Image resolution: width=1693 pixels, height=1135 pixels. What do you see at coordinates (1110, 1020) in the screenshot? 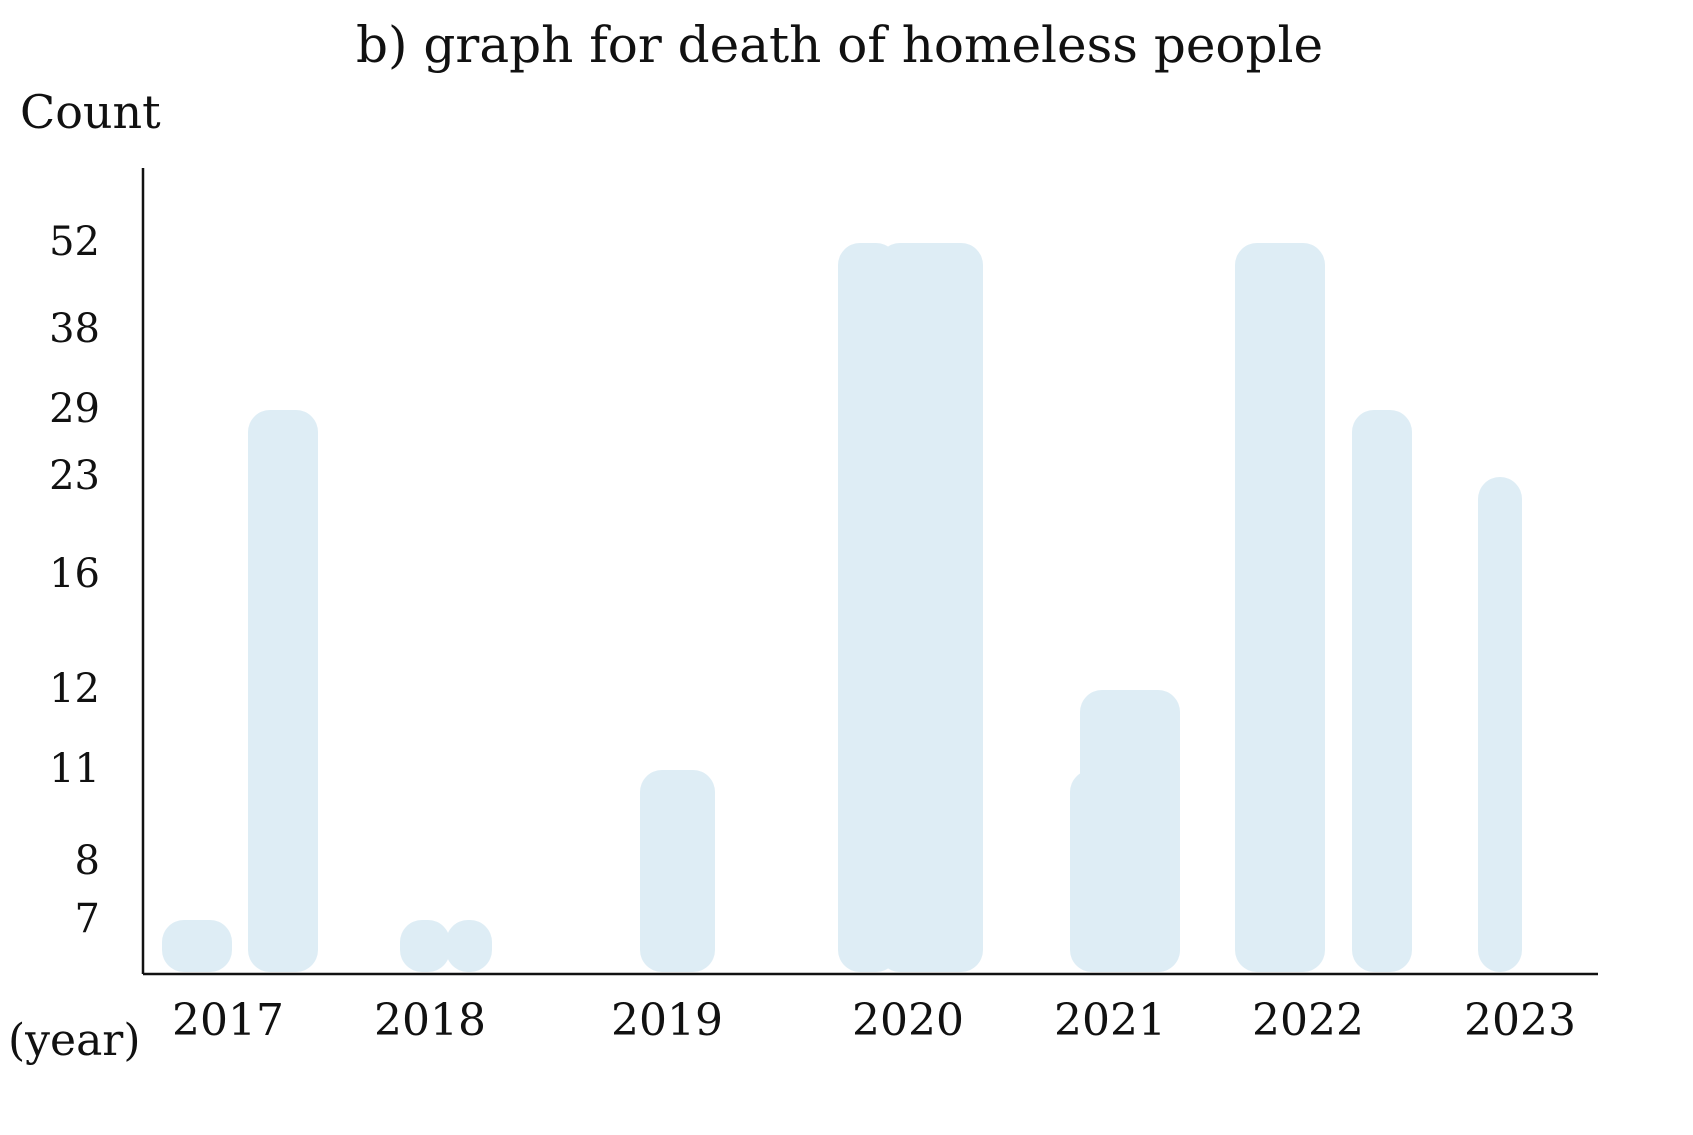
I see `x-tick-label: 2021` at bounding box center [1110, 1020].